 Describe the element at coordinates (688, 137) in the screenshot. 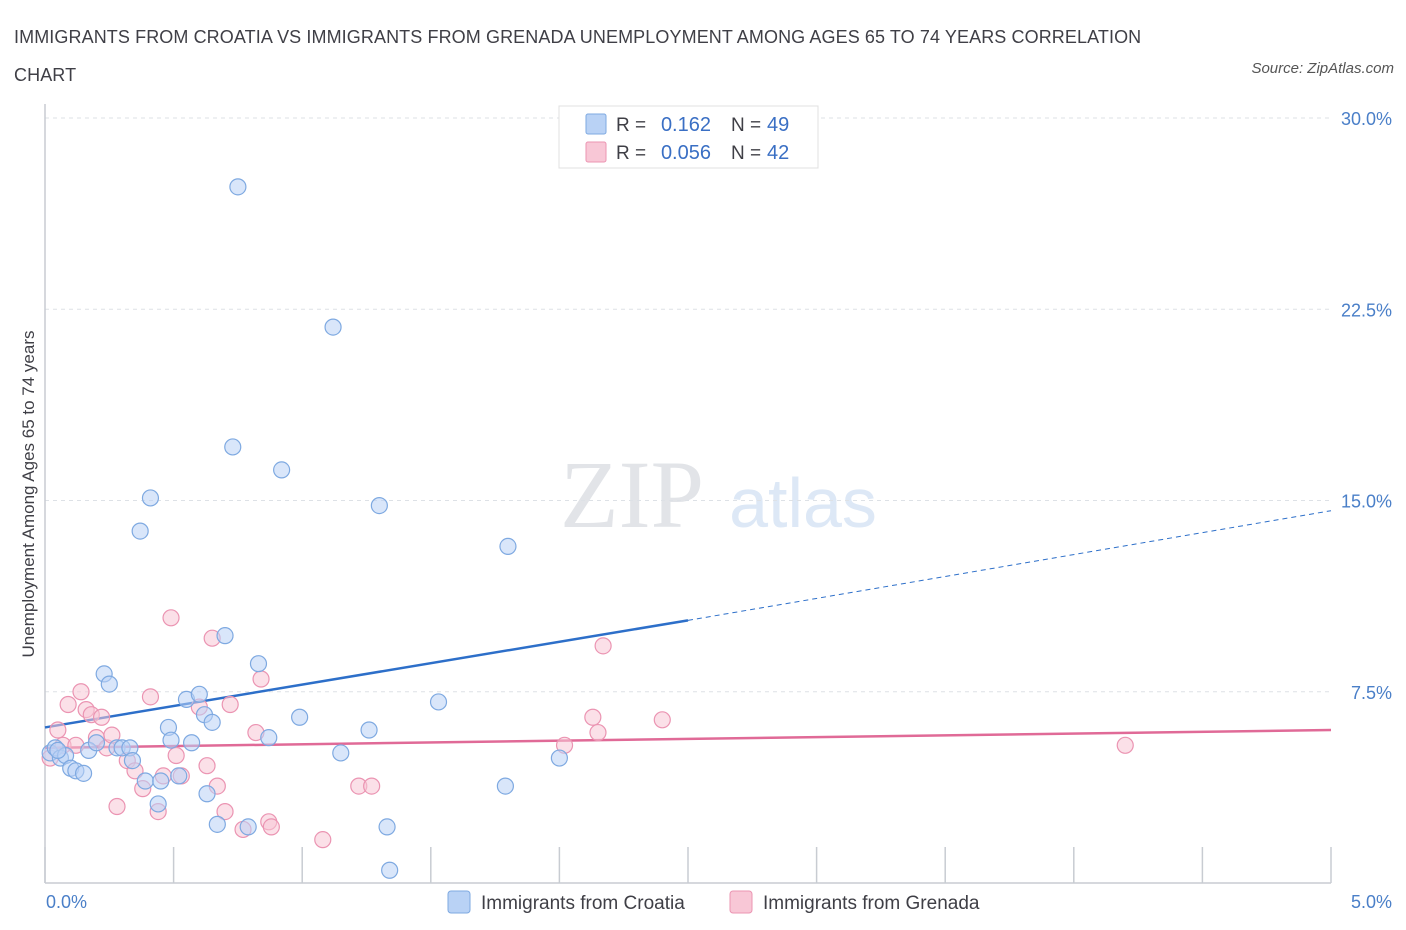

I see `legend-top: R = 0.162 N = 49 R = 0.056 N = 42` at that location.